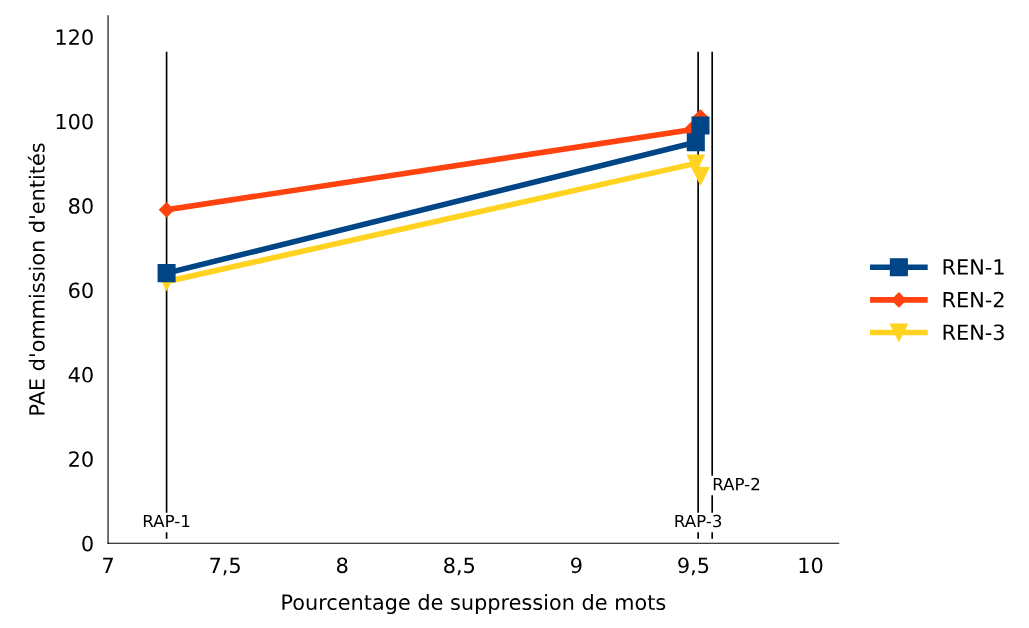 This screenshot has height=628, width=1029. I want to click on legend-label: REN-1, so click(973, 267).